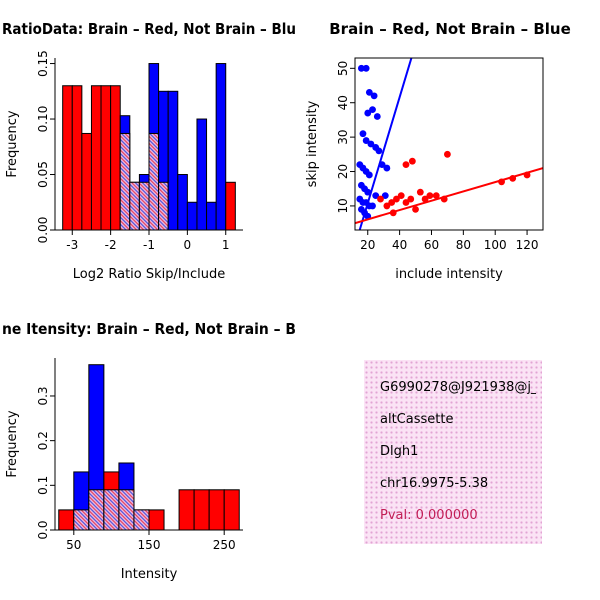 The height and width of the screenshot is (600, 600). I want to click on info-event-id: G6990278@J921938@j_, so click(458, 387).